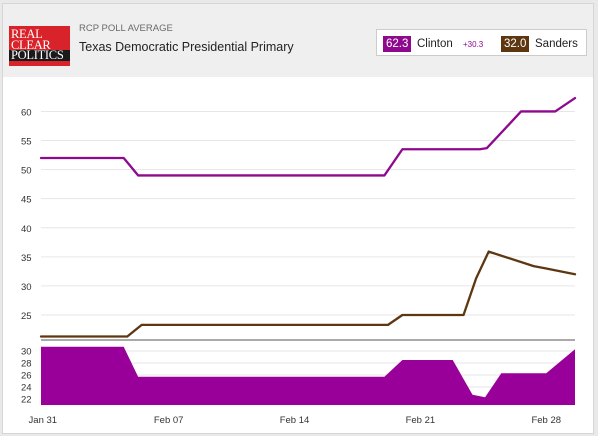  I want to click on spread-y-tick-label: 28, so click(26, 364).